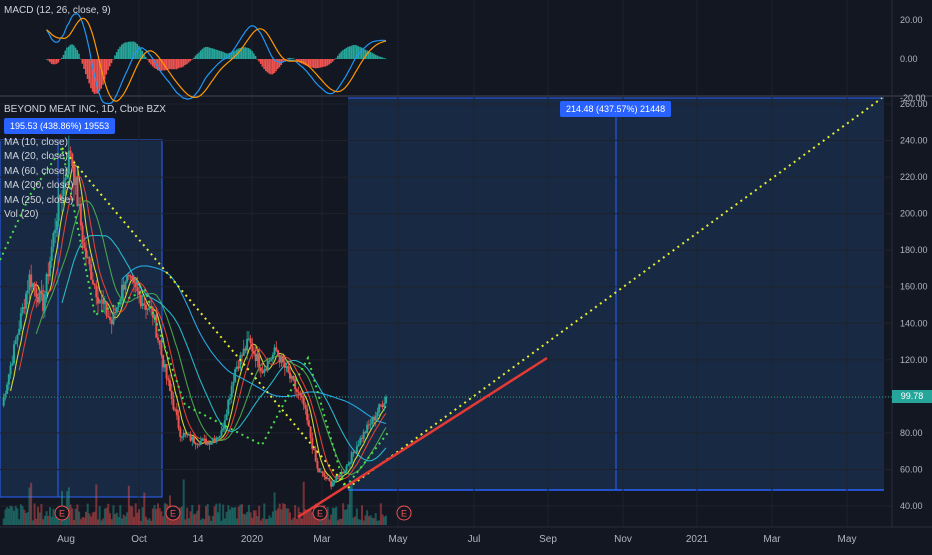  I want to click on chart-title: BEYOND MEAT INC, 1D, Cboe BZX, so click(85, 109).